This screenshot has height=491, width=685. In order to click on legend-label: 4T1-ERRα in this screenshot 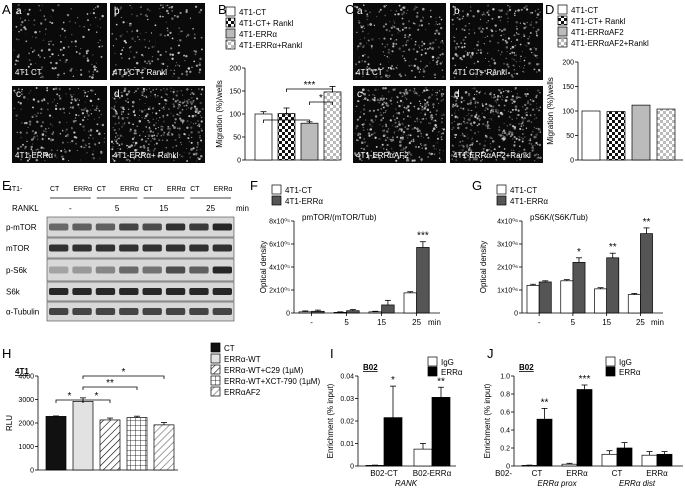, I will do `click(258, 34)`.